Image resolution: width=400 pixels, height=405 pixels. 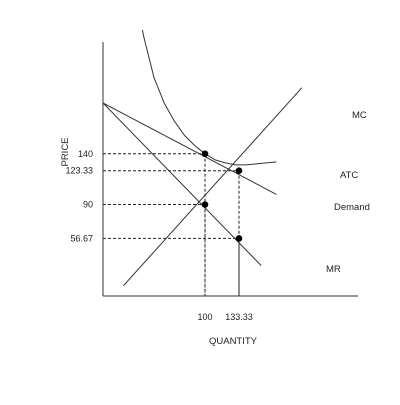 What do you see at coordinates (352, 207) in the screenshot?
I see `series-label-demand: Demand` at bounding box center [352, 207].